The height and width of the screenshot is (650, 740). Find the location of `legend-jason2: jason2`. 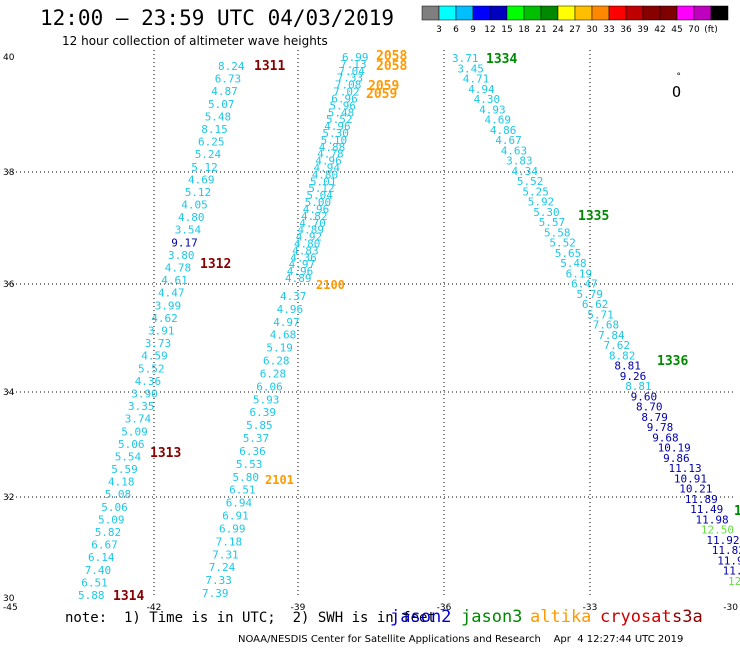

legend-jason2: jason2 is located at coordinates (421, 617).